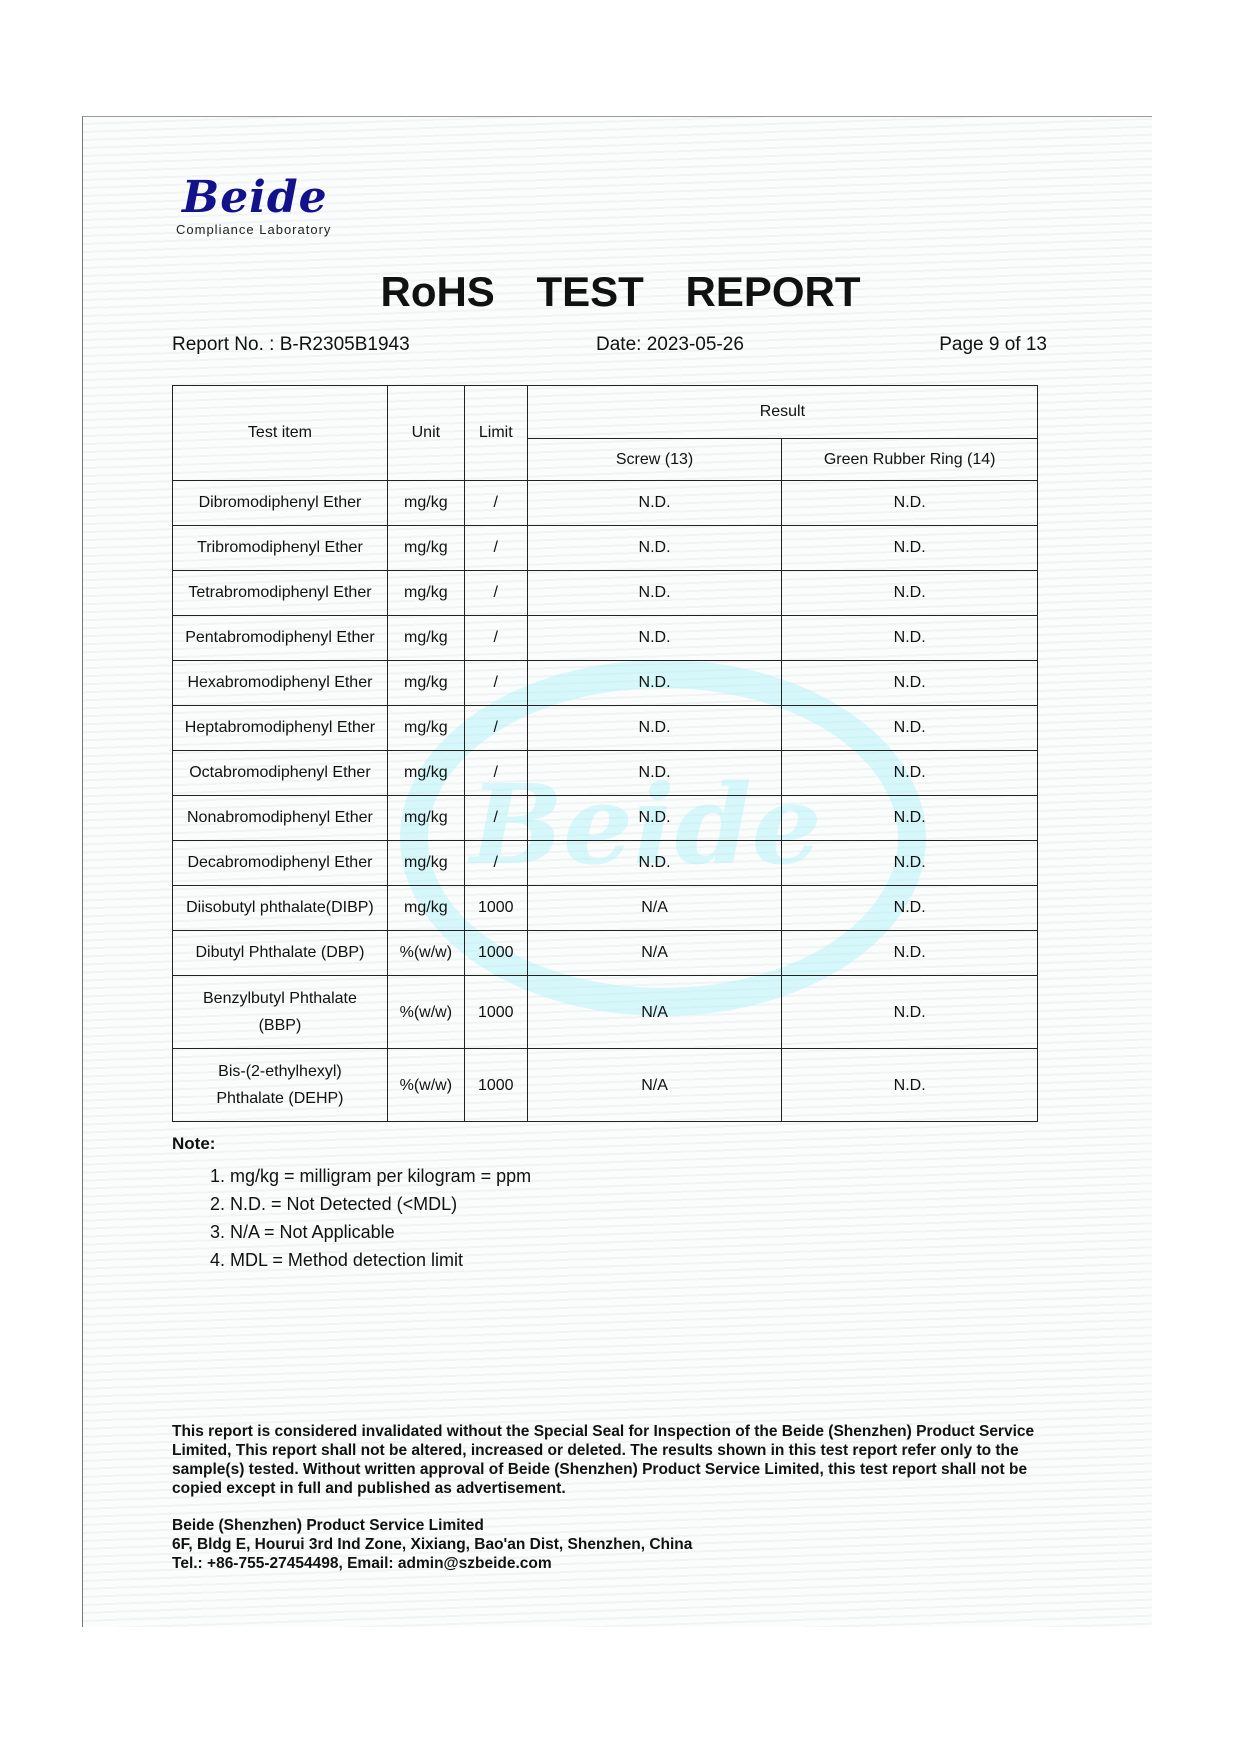  I want to click on test-item: Heptabromodiphenyl Ether, so click(280, 727).